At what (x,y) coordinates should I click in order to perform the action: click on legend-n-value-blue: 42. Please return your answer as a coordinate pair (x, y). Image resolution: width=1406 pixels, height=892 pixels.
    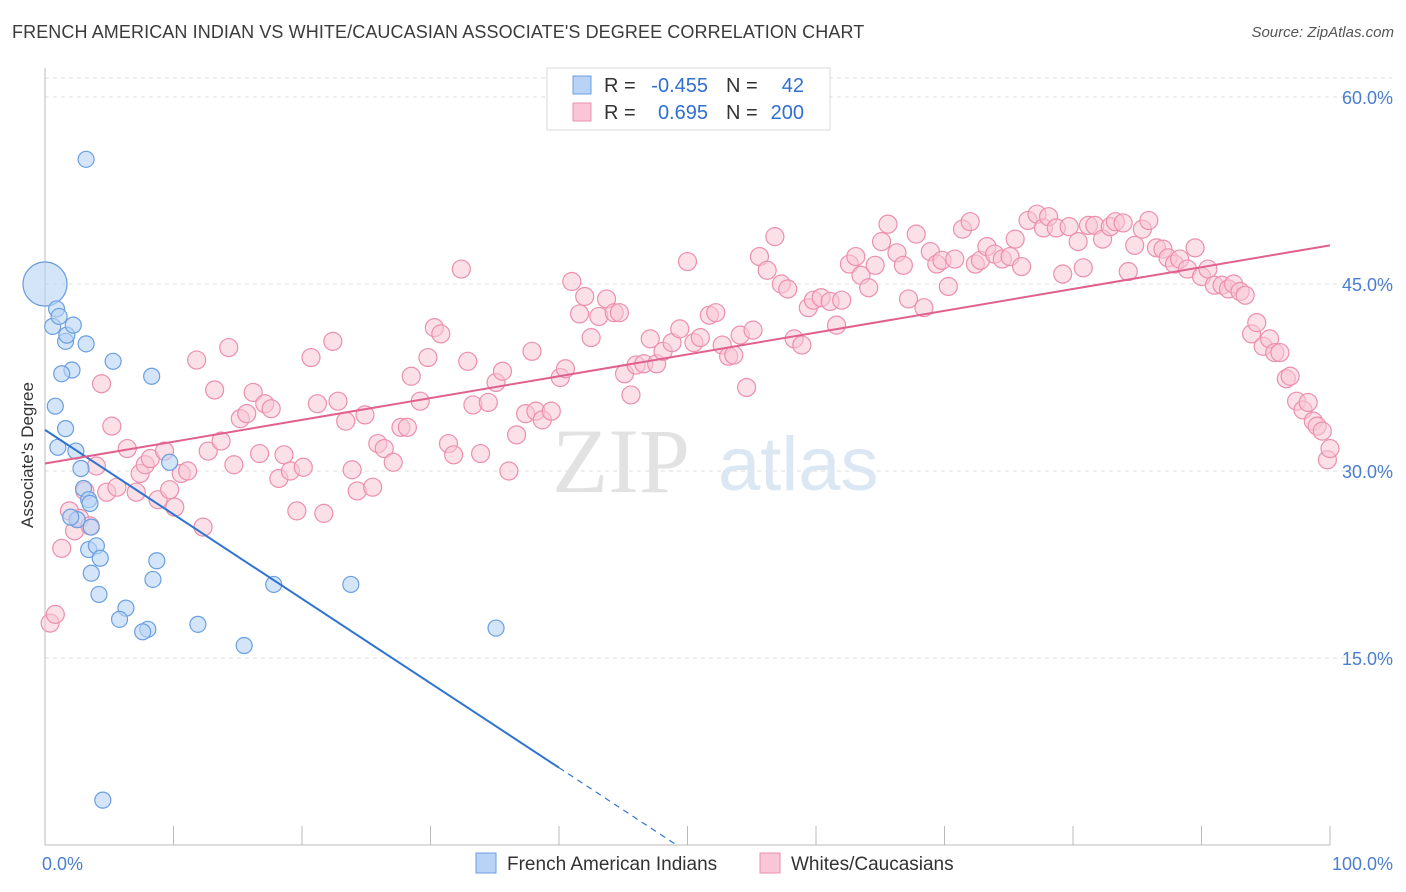
    Looking at the image, I should click on (793, 86).